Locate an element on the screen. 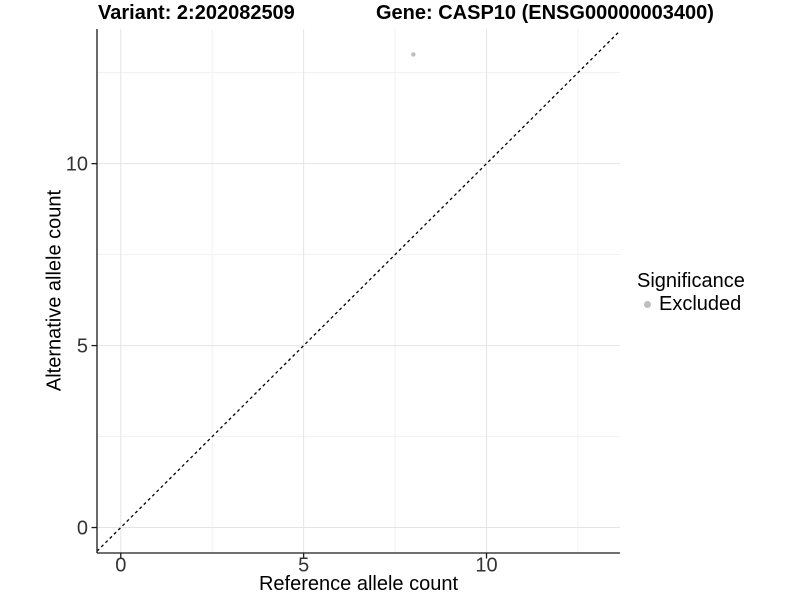 Image resolution: width=800 pixels, height=600 pixels. x-axis-title: Reference allele count is located at coordinates (358, 584).